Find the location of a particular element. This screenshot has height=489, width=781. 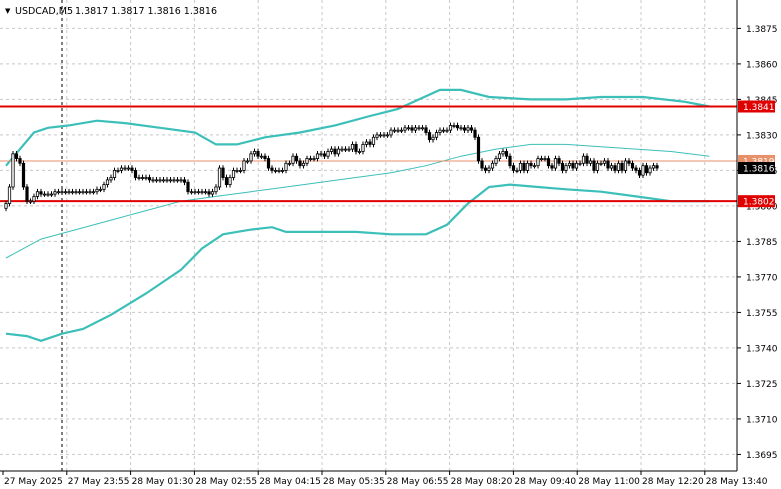

x-tick-label: 28 May 02:55 is located at coordinates (226, 482).